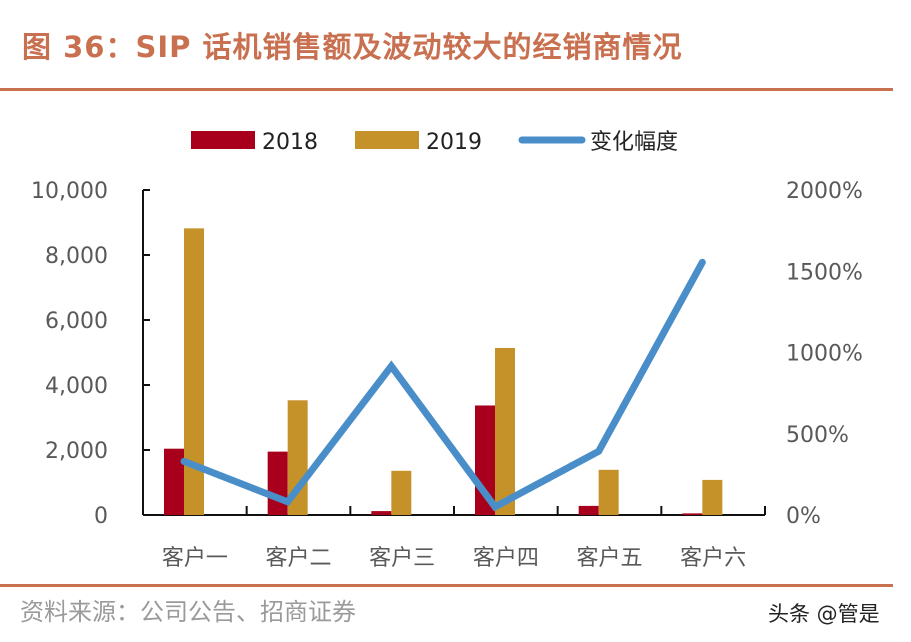 The image size is (911, 642). What do you see at coordinates (634, 142) in the screenshot?
I see `legend-label-change: 变化幅度` at bounding box center [634, 142].